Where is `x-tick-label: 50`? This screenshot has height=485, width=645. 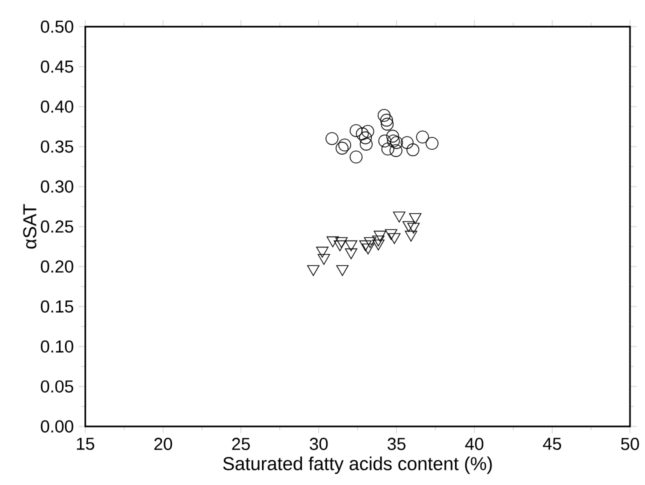
x-tick-label: 50 is located at coordinates (630, 444).